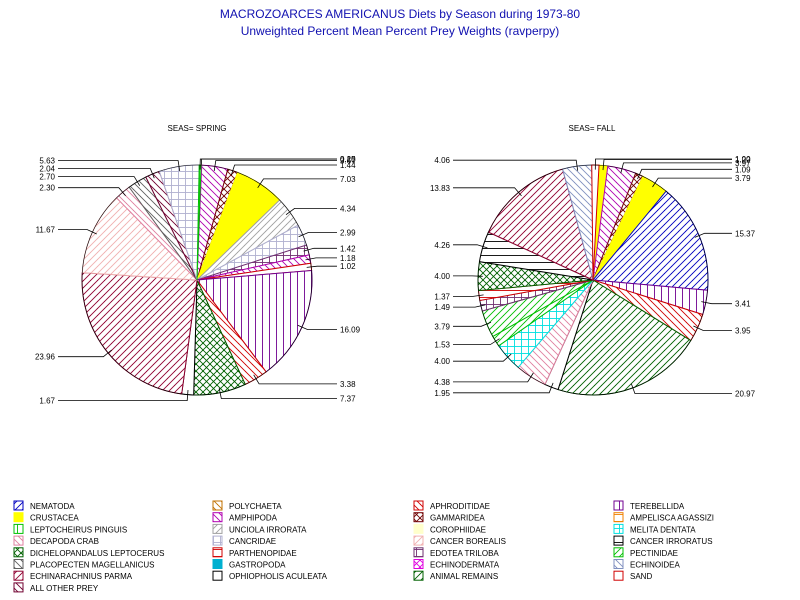 The image size is (800, 600). Describe the element at coordinates (460, 506) in the screenshot. I see `legend-label: APHRODITIDAE` at that location.